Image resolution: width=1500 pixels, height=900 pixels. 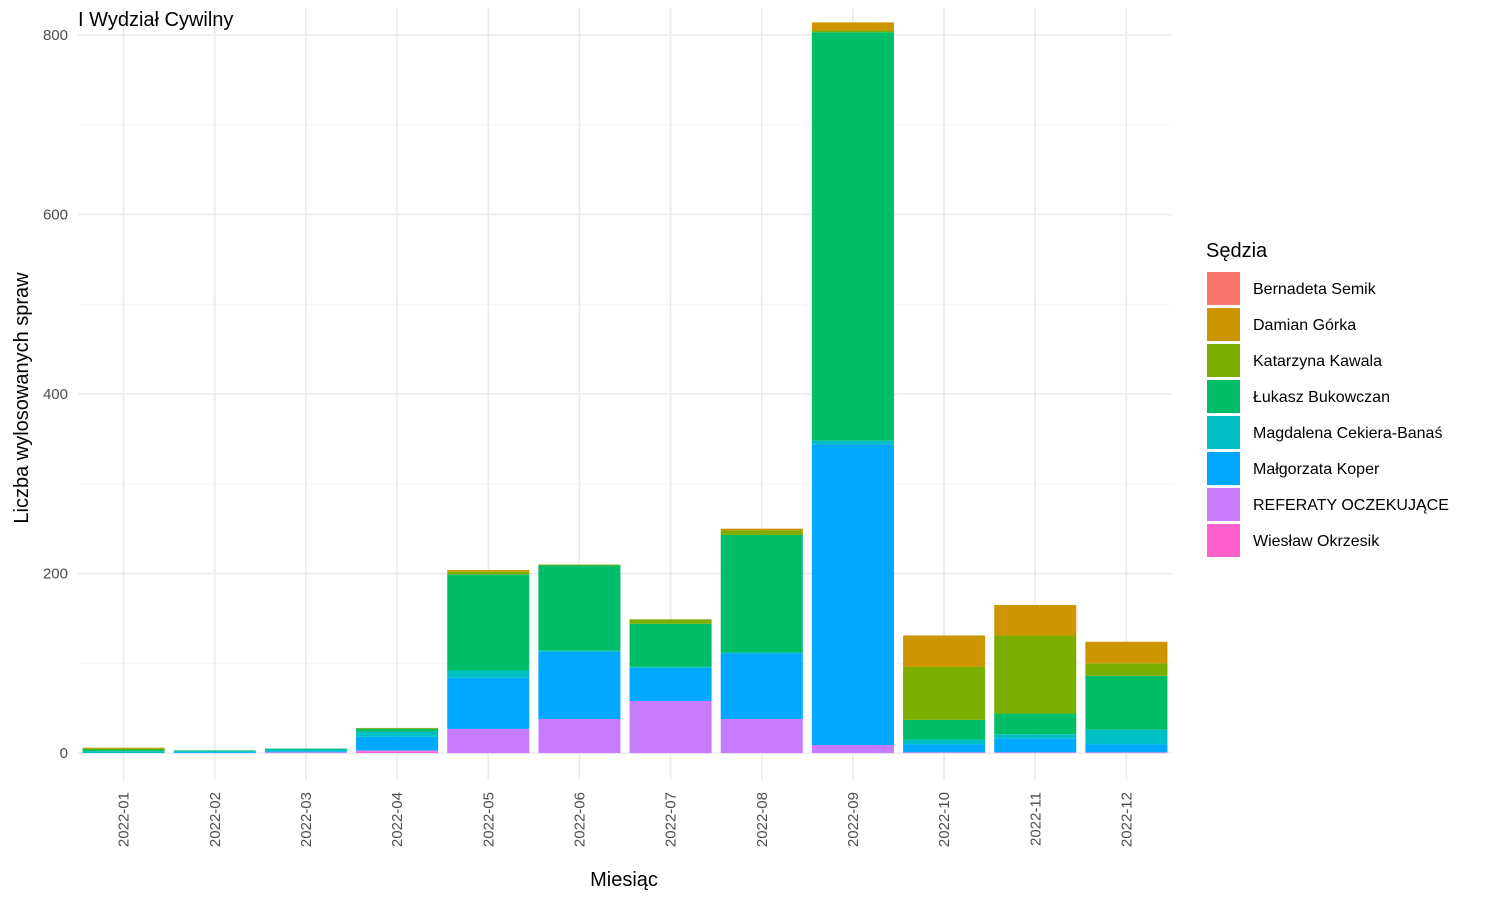 I want to click on legend-label: Katarzyna Kawala, so click(x=1317, y=361).